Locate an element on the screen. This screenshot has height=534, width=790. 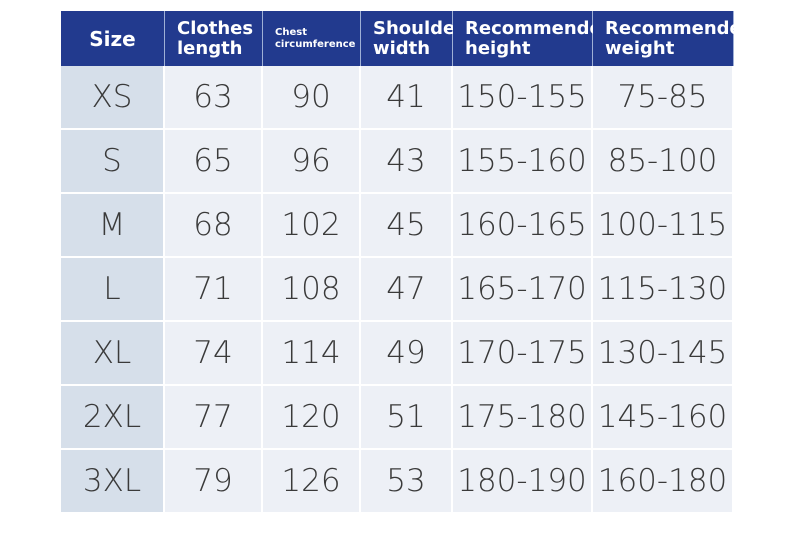
cell-text: 160-165 is located at coordinates (522, 225).